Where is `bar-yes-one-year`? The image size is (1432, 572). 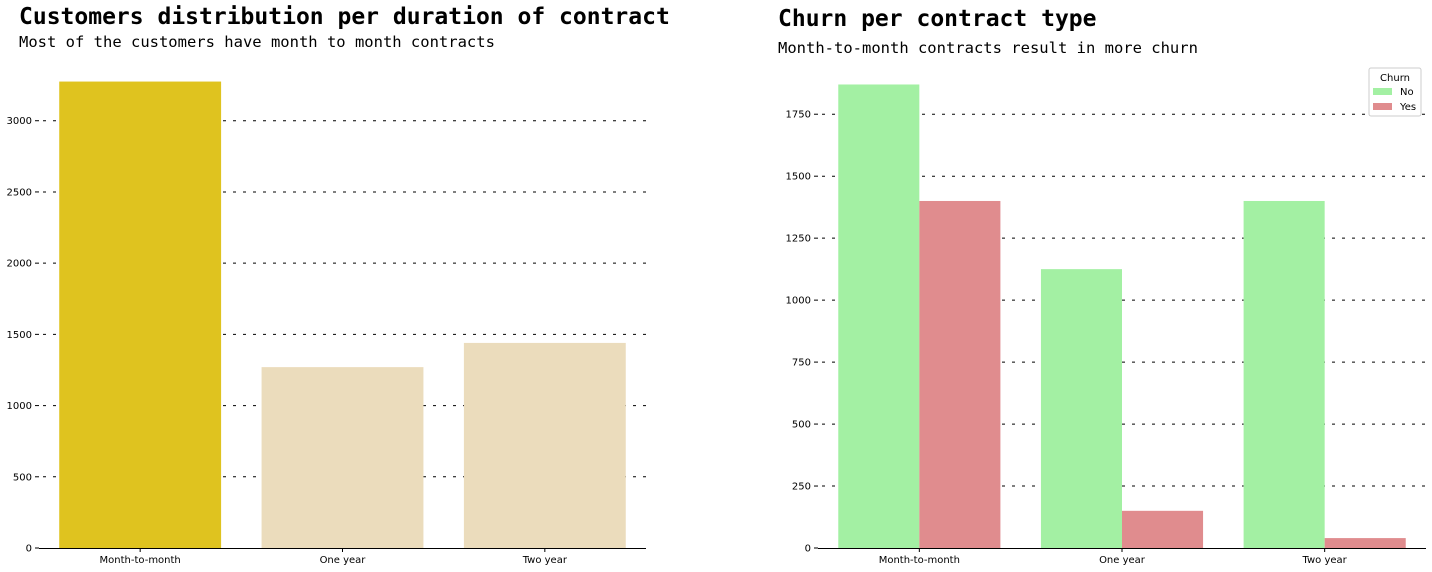
bar-yes-one-year is located at coordinates (1163, 529).